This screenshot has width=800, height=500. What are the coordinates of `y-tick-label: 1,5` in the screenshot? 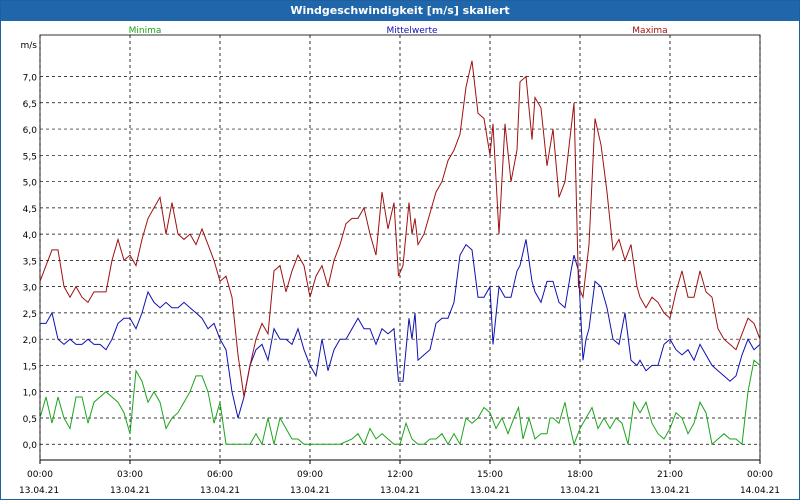 It's located at (30, 367).